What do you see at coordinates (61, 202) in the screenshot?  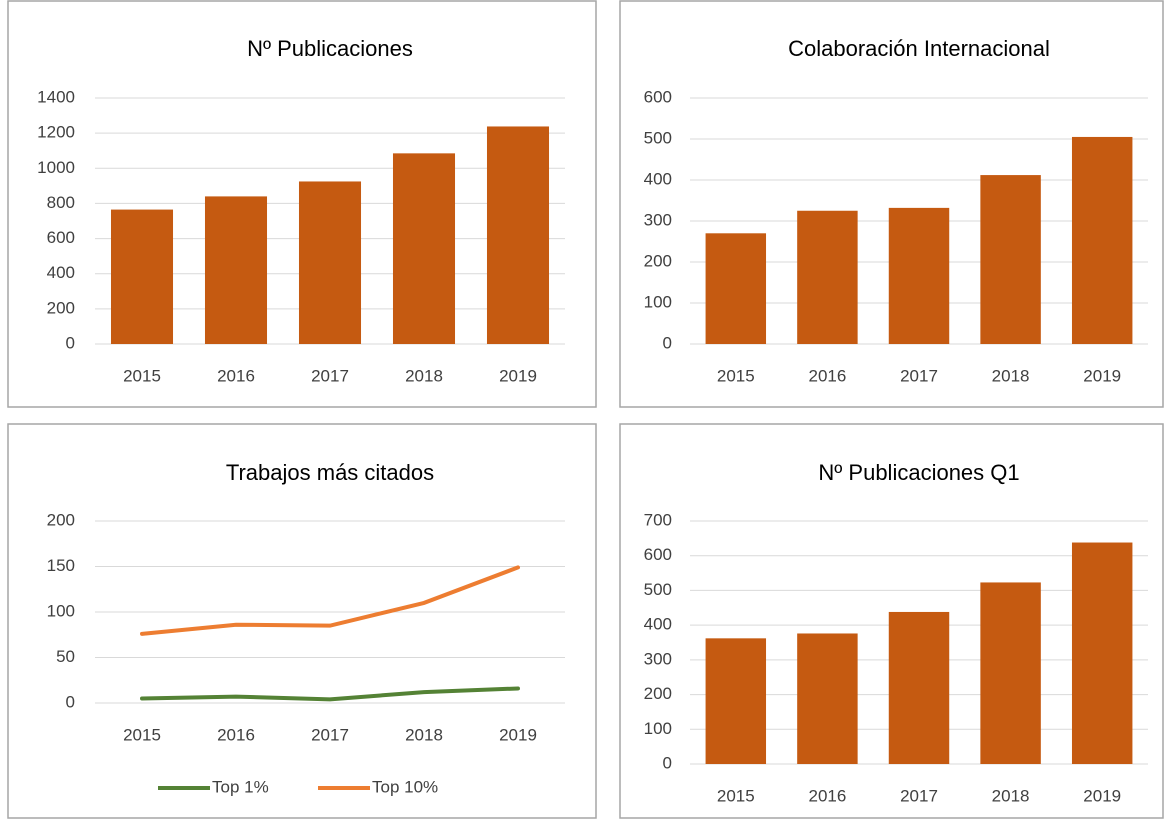 I see `y-tick-label: 800` at bounding box center [61, 202].